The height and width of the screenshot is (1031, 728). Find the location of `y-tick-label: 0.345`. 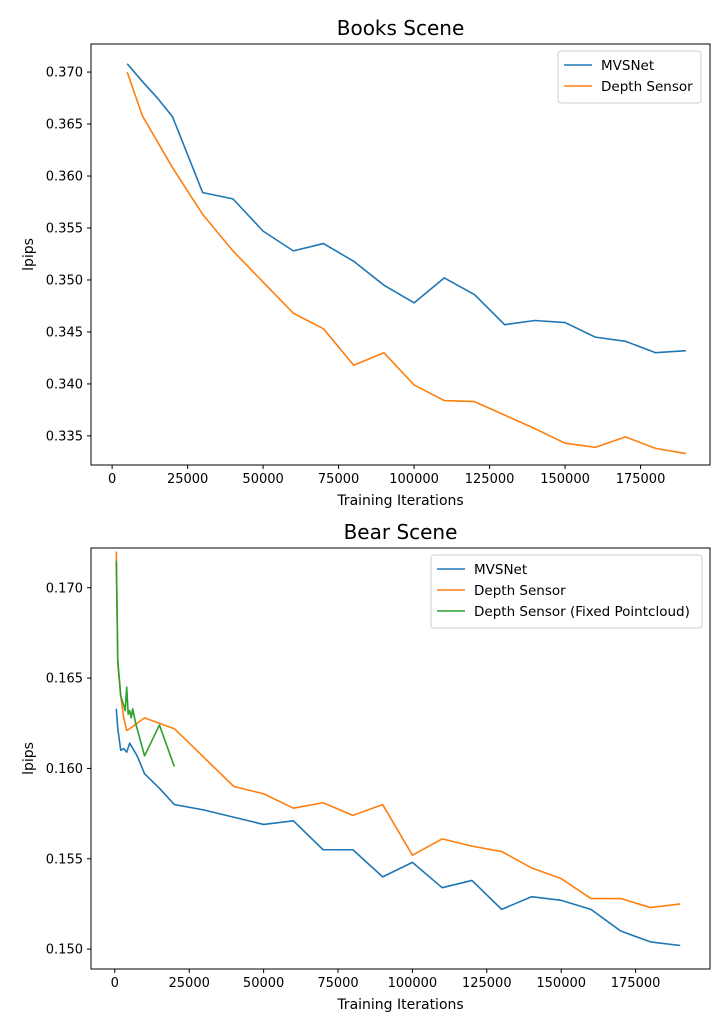

y-tick-label: 0.345 is located at coordinates (64, 332).